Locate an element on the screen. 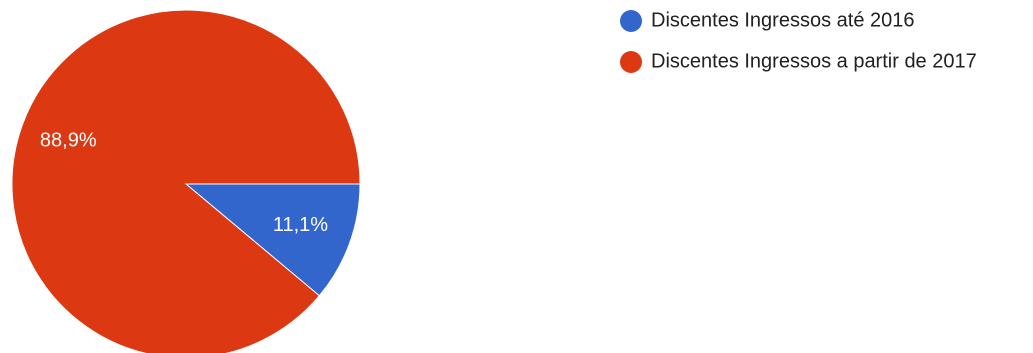  legend-label-1: Discentes Ingressos até 2016 is located at coordinates (783, 20).